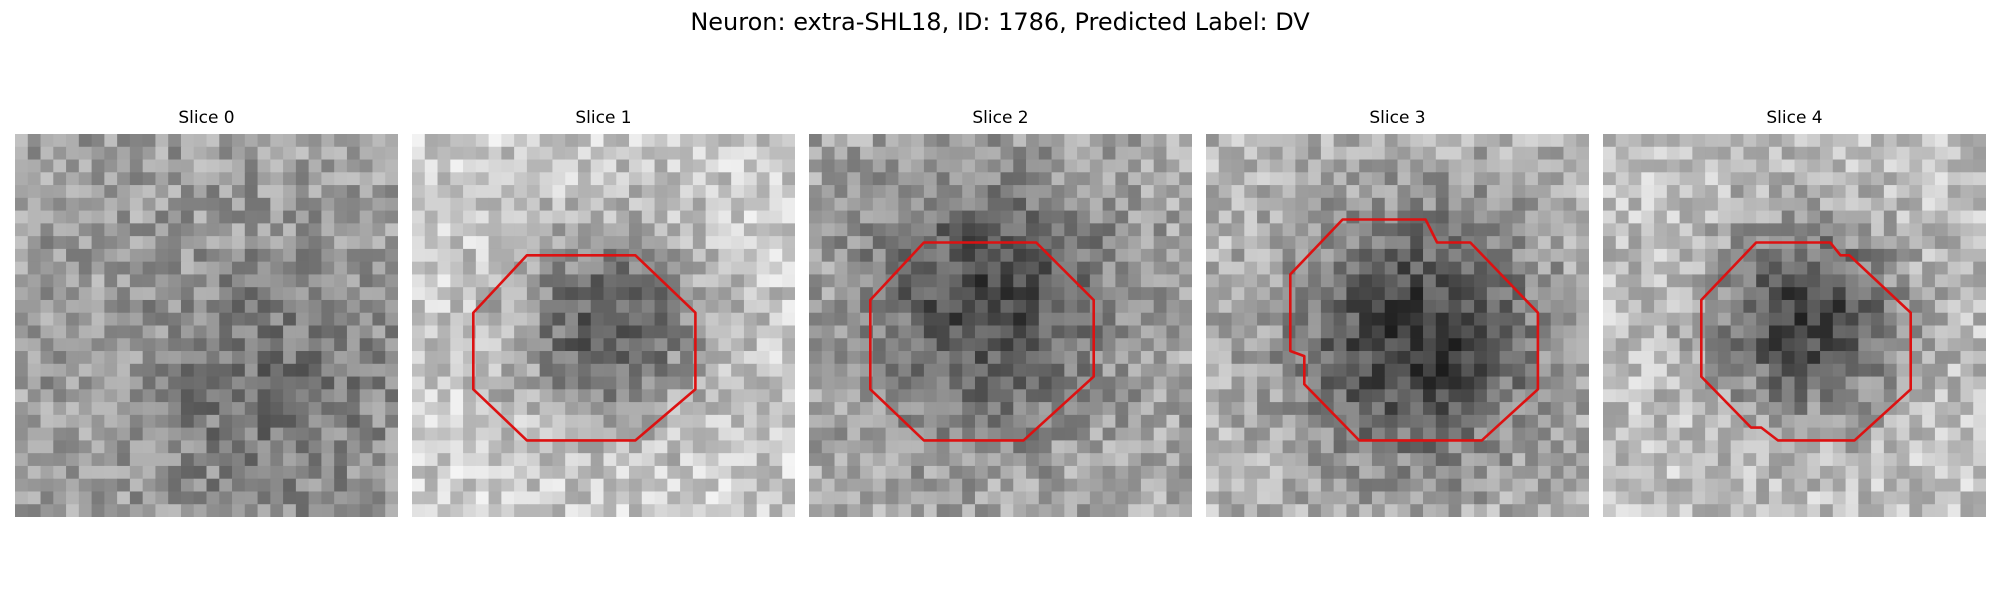 The width and height of the screenshot is (2000, 600). I want to click on slice-title: Slice 2, so click(1000, 118).